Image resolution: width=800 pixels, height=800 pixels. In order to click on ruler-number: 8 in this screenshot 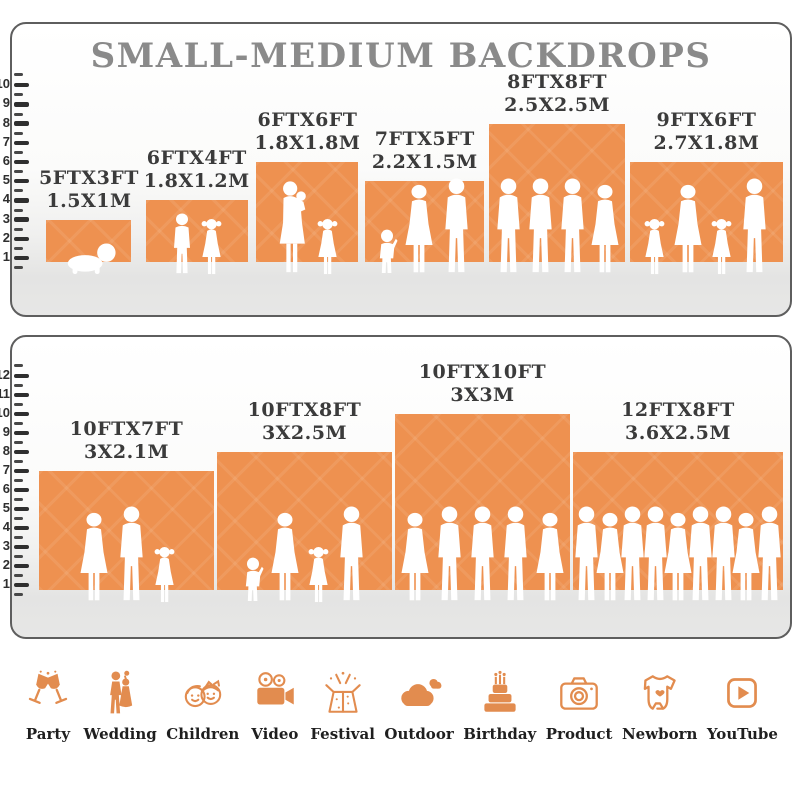, I will do `click(6, 122)`.